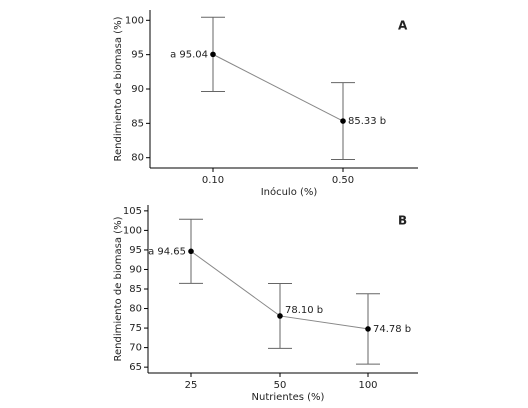  Describe the element at coordinates (189, 54) in the screenshot. I see `value-label: a 95.04` at that location.